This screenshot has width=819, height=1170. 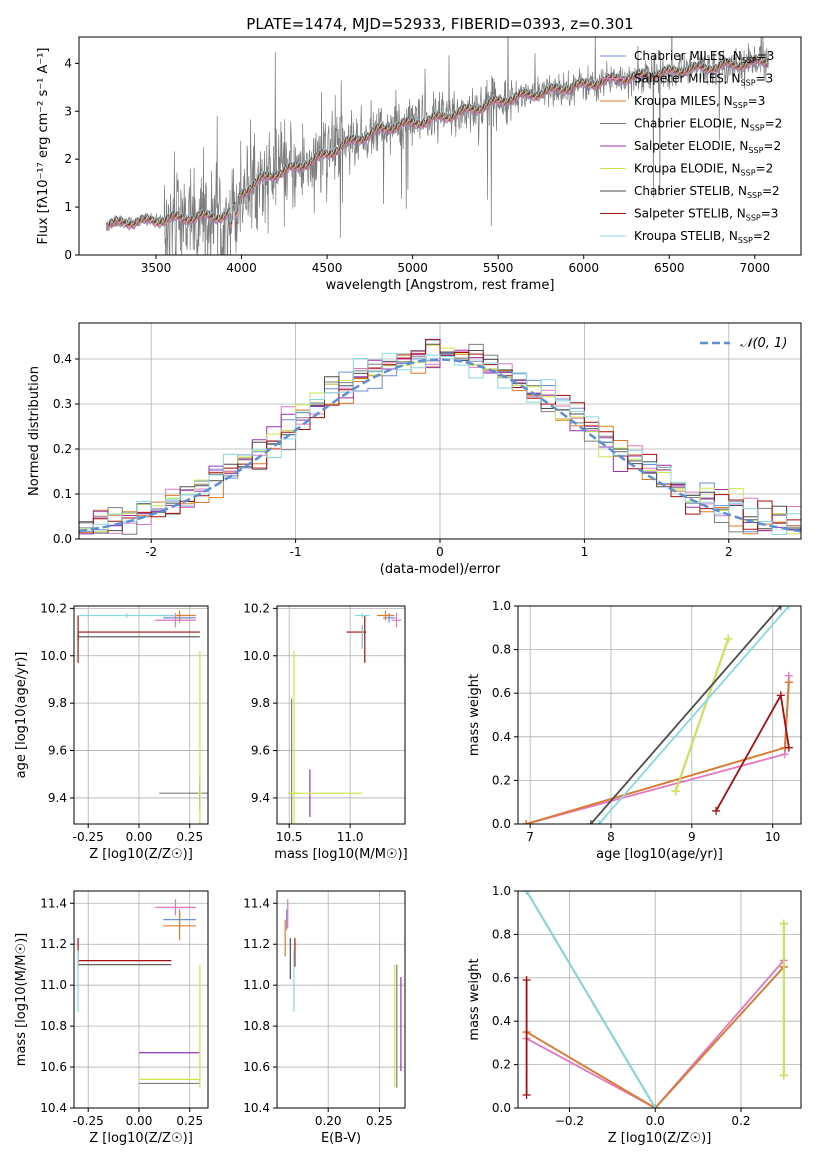 I want to click on x-tick-label: 6500, so click(x=669, y=268).